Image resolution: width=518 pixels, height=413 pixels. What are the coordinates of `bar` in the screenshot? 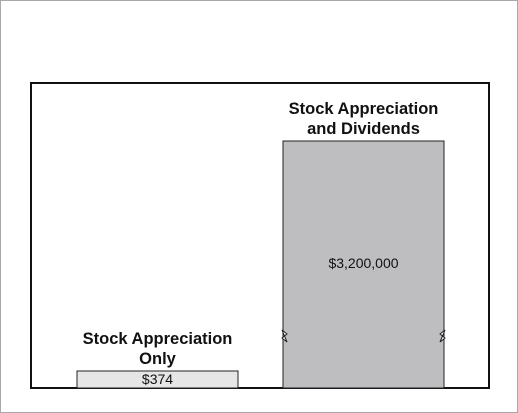 It's located at (157, 379).